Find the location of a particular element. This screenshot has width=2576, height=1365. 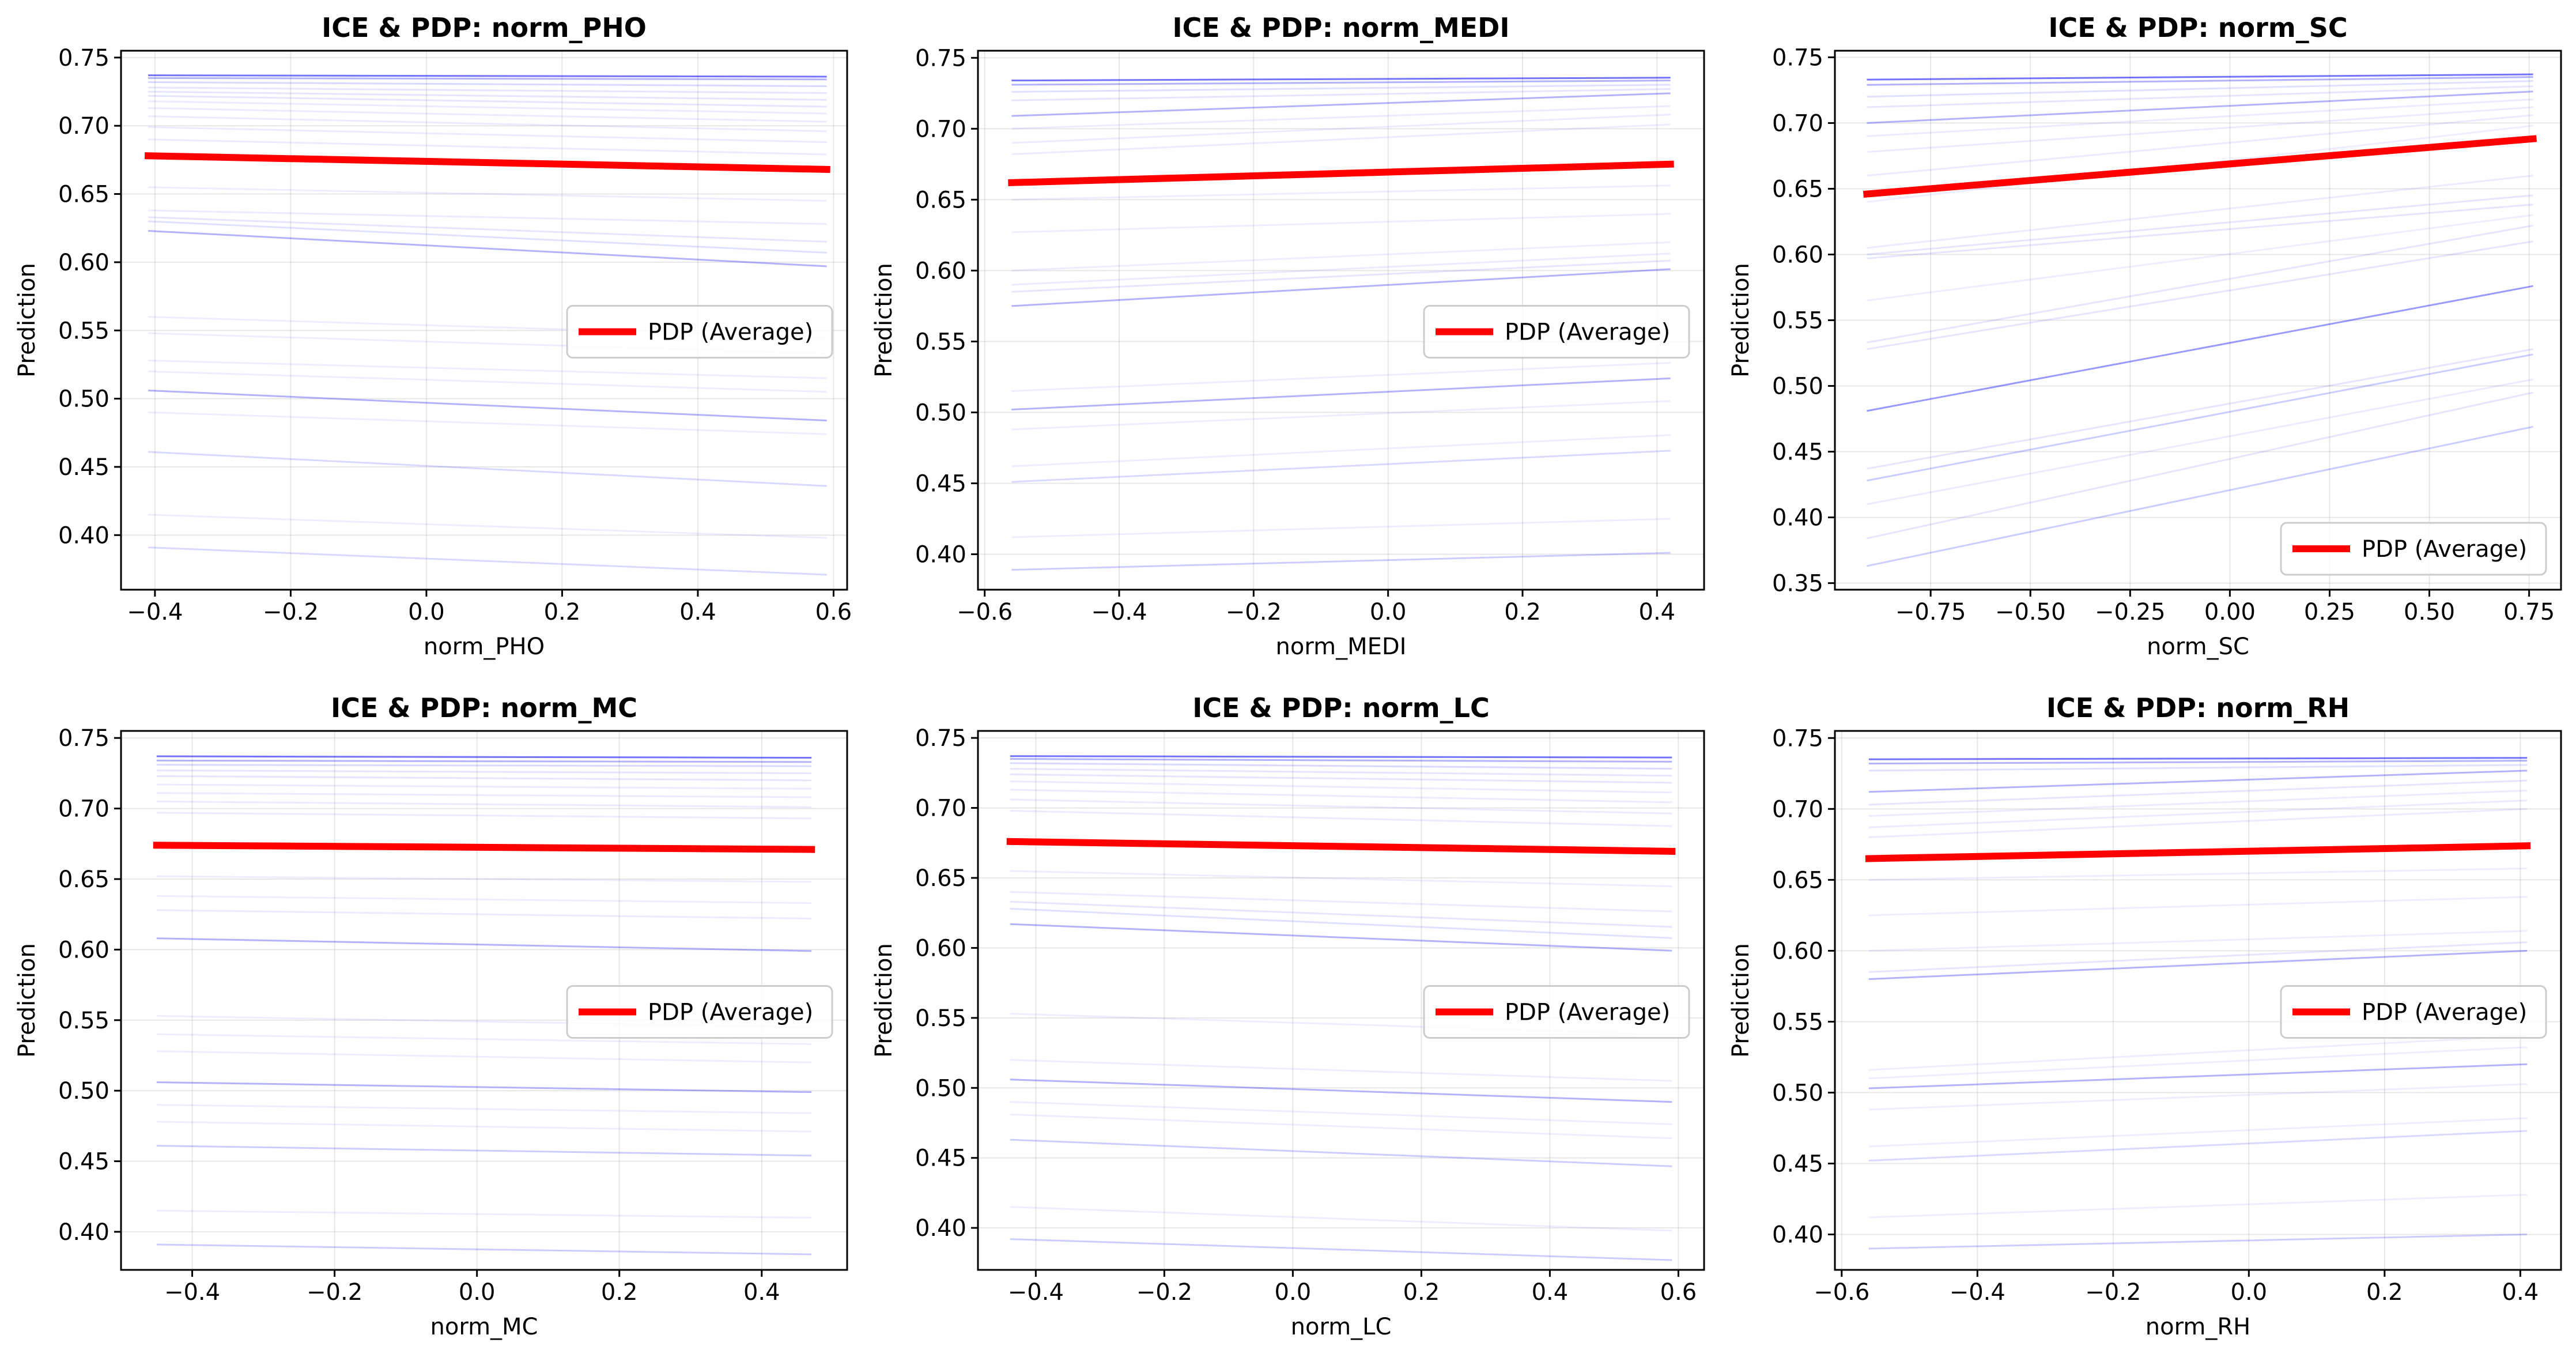

legend-label: PDP (Average) is located at coordinates (1587, 332).